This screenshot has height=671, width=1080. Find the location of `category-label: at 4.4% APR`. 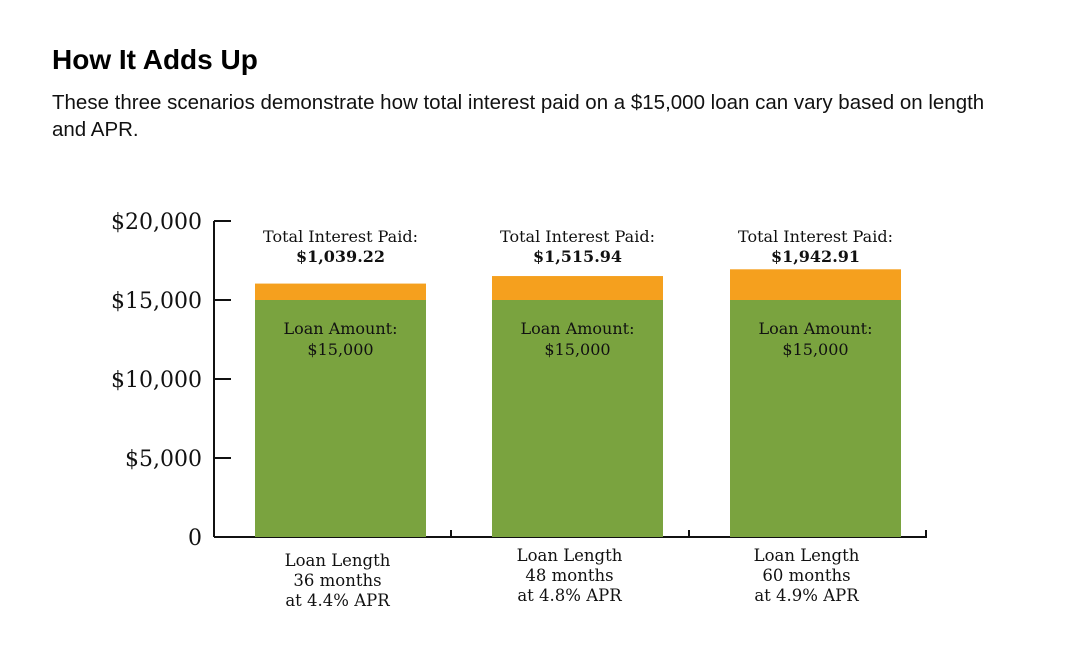

category-label: at 4.4% APR is located at coordinates (337, 600).